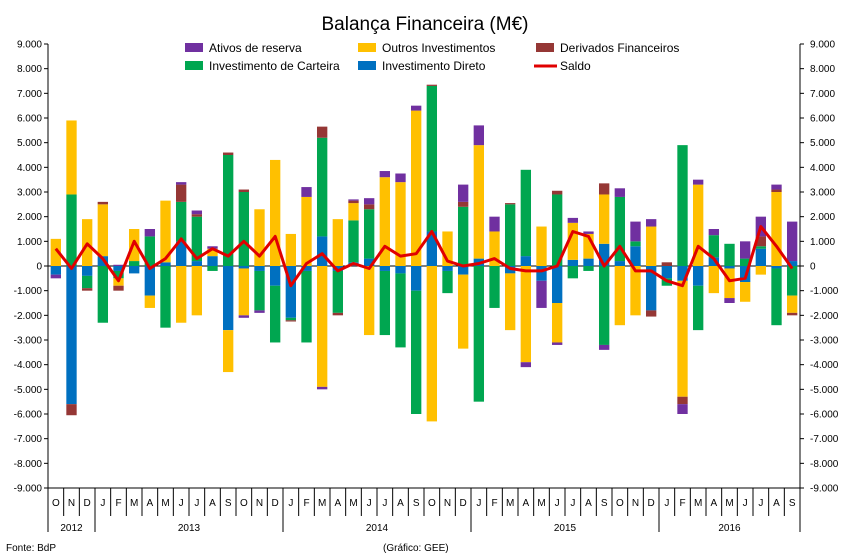  I want to click on y-tick-label-left: 6.000, so click(29, 119).